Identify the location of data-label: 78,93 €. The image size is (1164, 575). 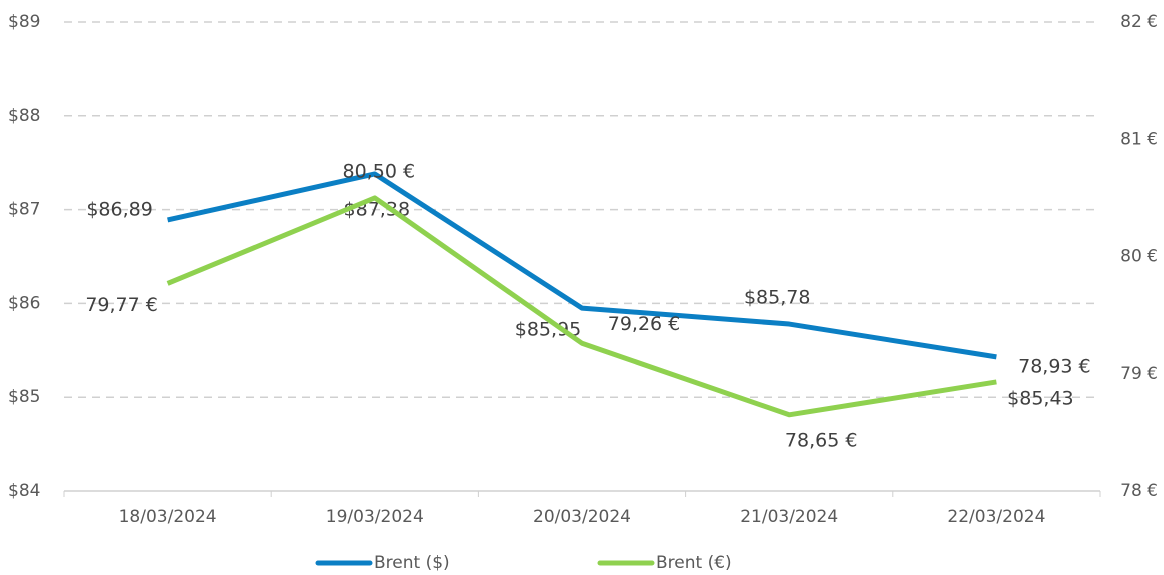
(1054, 366).